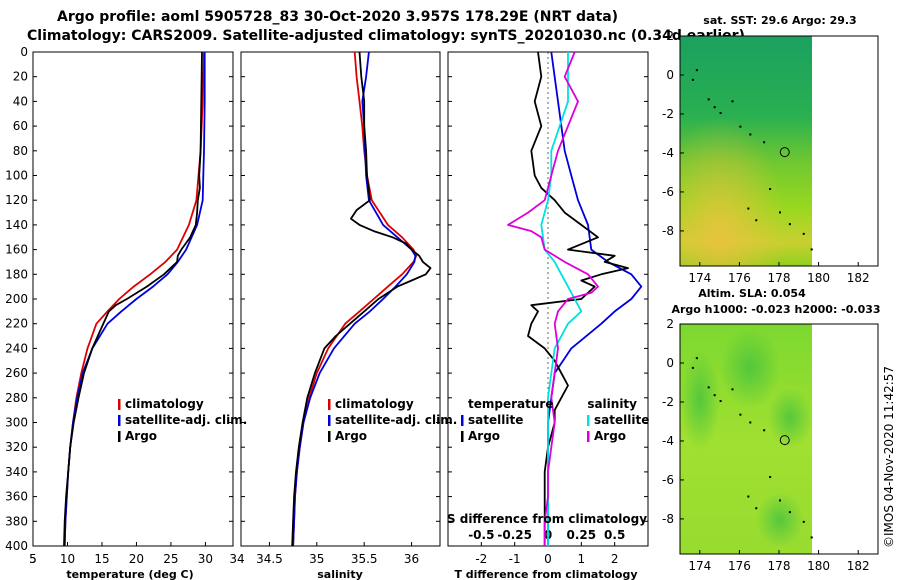  What do you see at coordinates (739, 566) in the screenshot?
I see `lon-tick-label: 176` at bounding box center [739, 566].